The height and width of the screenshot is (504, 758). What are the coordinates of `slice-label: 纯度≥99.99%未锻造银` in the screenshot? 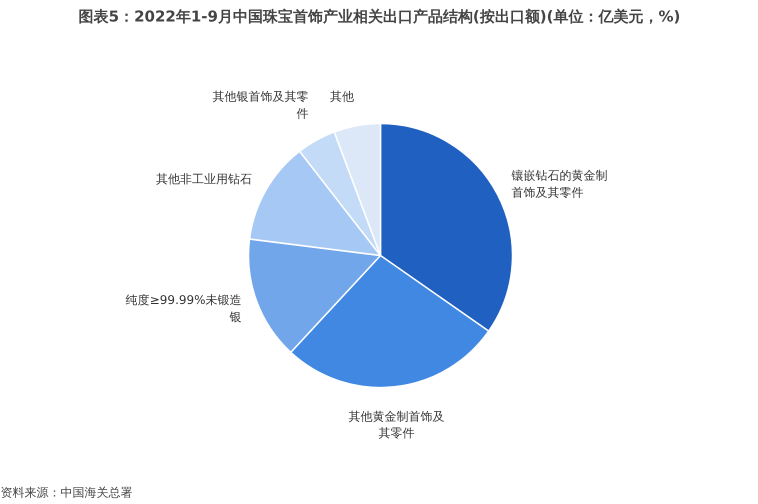 It's located at (184, 308).